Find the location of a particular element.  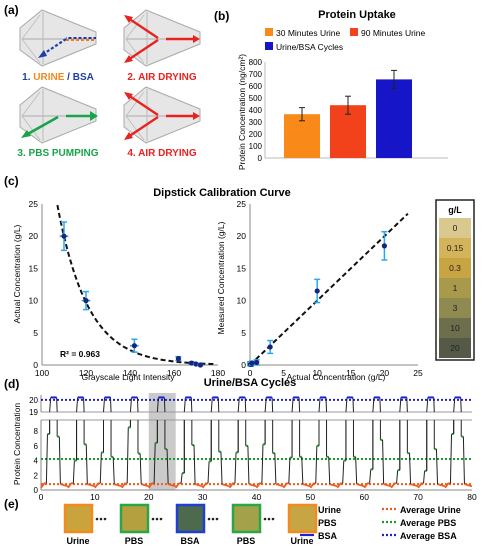

x-tick-label: 30 is located at coordinates (203, 497).